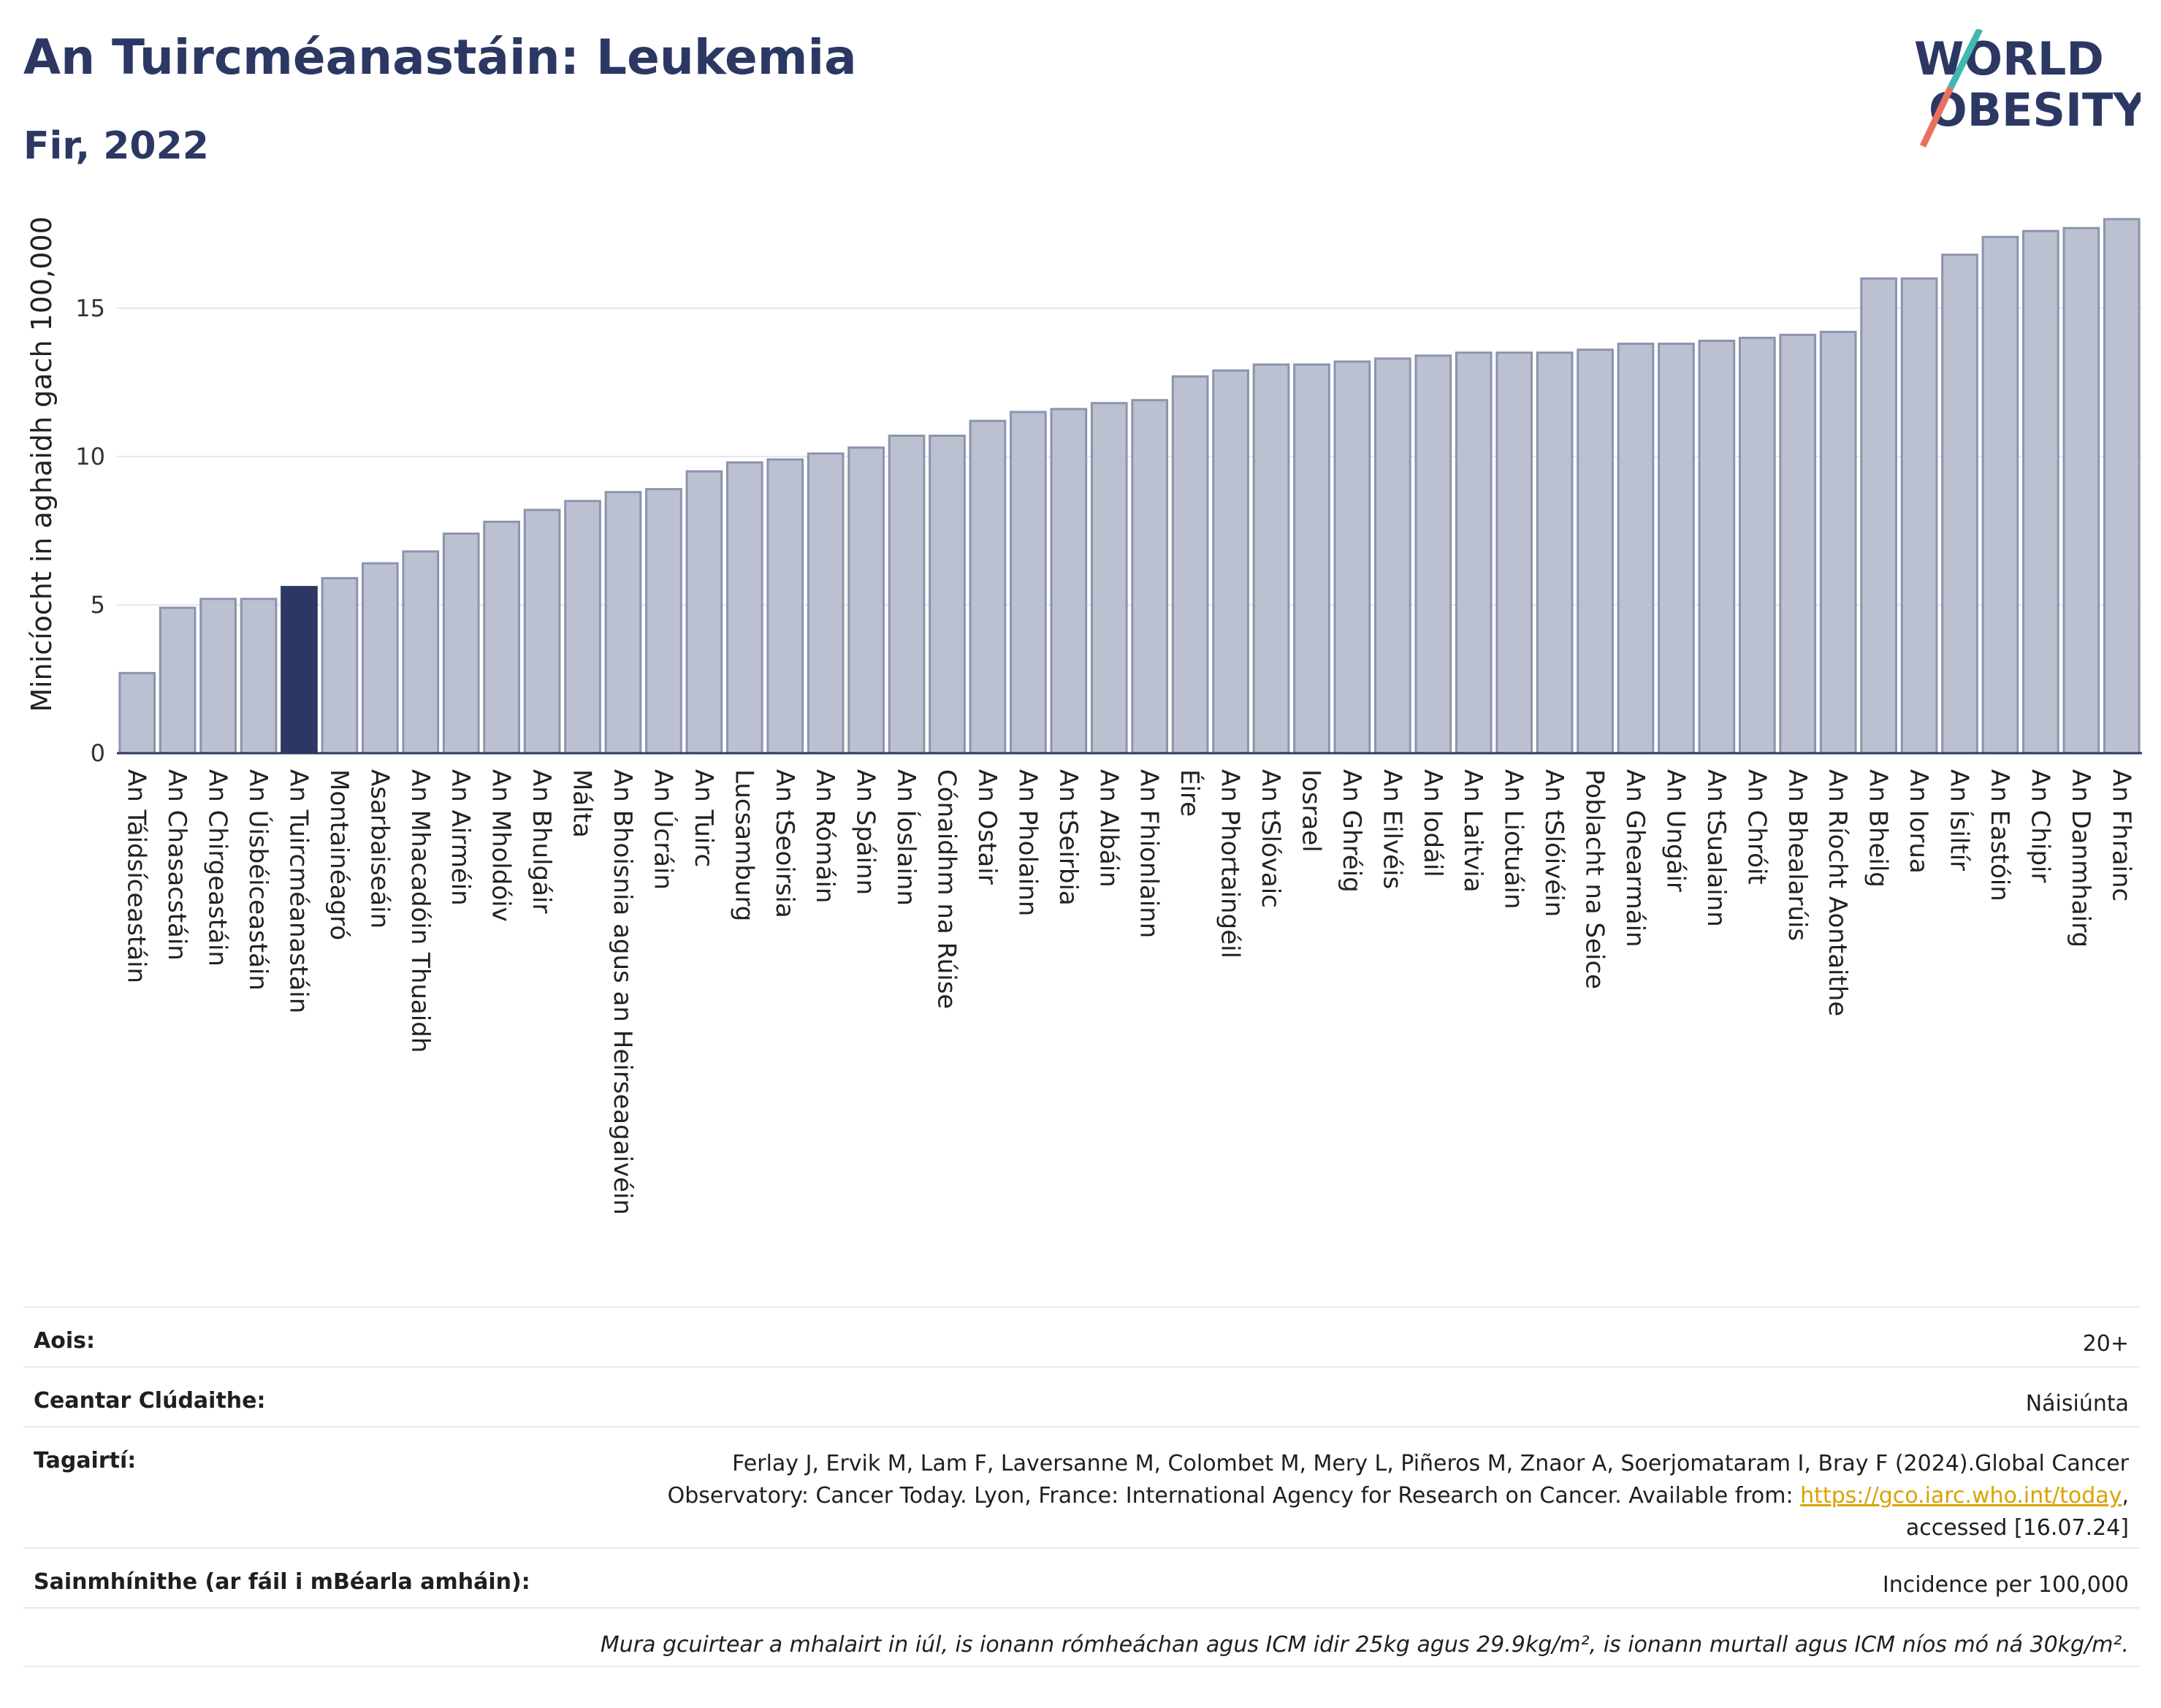  I want to click on reference-line-3: accessed [16.07.24], so click(2017, 1528).